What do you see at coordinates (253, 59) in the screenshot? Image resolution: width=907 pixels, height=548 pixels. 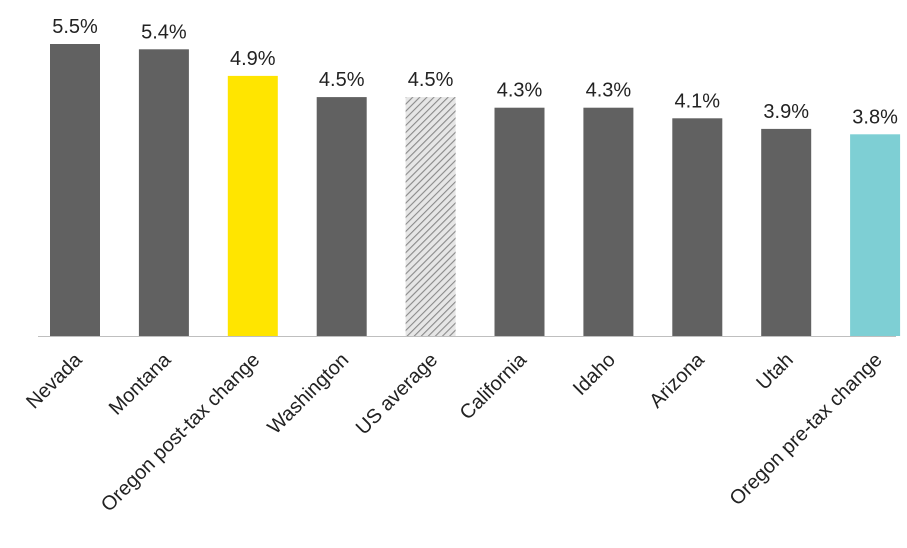 I see `value-label: 4.9%` at bounding box center [253, 59].